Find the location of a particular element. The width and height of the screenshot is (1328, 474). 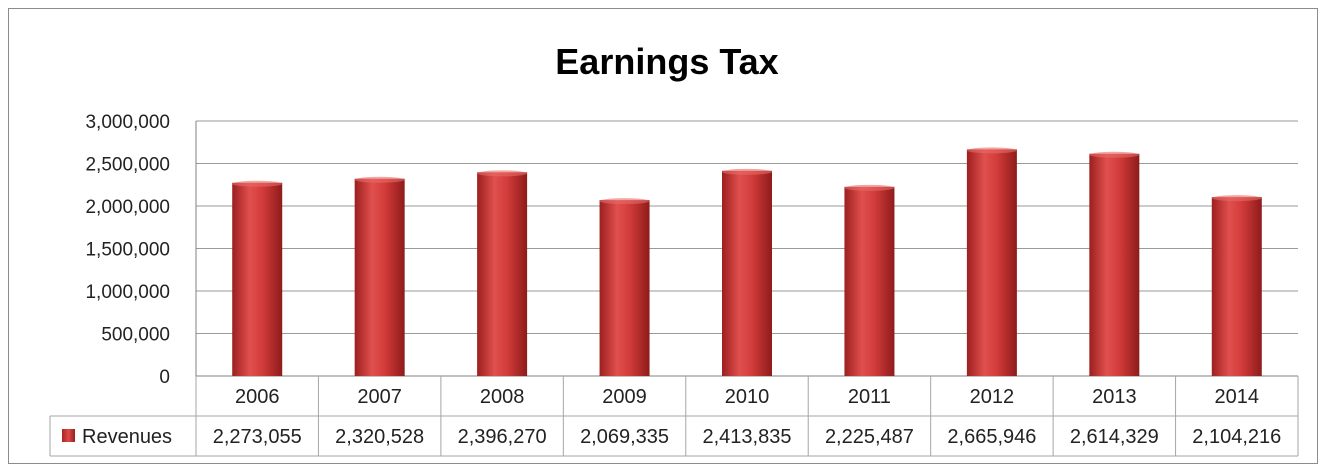

y-tick-label: 0 is located at coordinates (164, 377).